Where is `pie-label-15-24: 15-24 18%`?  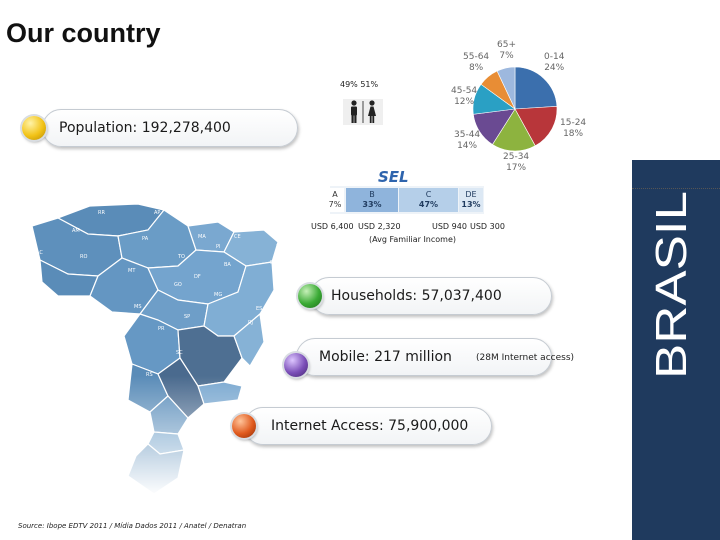 pie-label-15-24: 15-24 18% is located at coordinates (573, 128).